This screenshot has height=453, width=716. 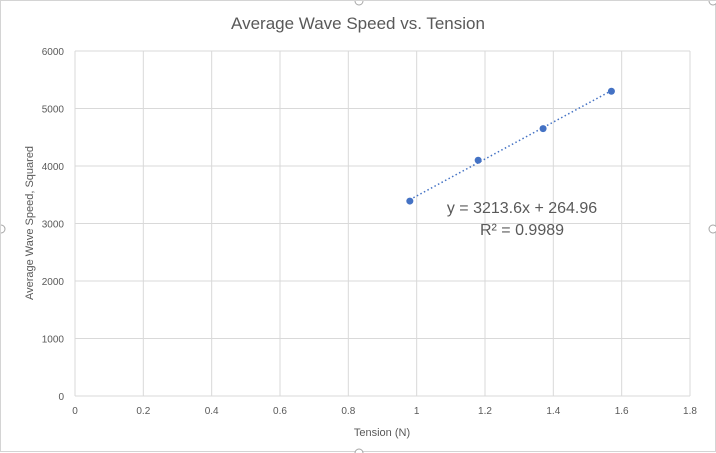 I want to click on y-tick-label: 0, so click(x=61, y=397).